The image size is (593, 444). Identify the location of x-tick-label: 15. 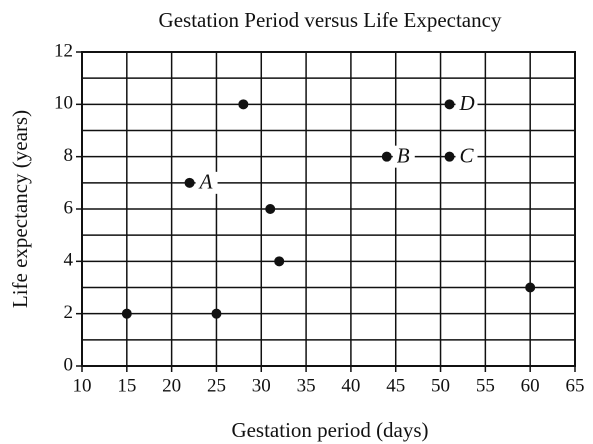
(126, 385).